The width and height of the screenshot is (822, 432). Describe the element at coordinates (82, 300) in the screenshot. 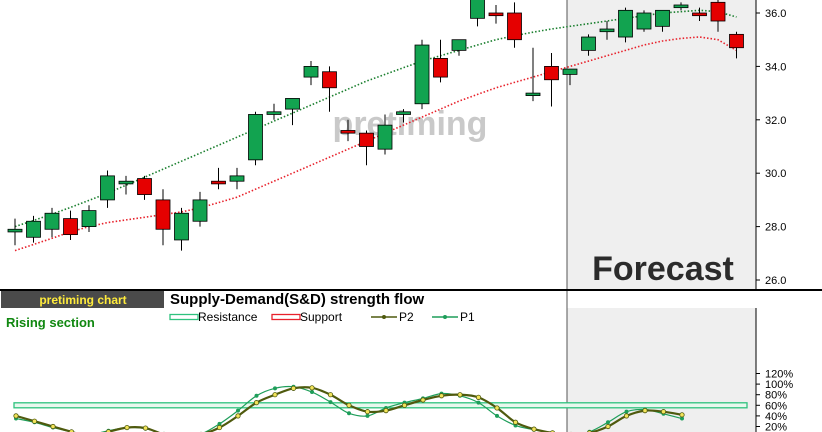

I see `badge-label: pretiming chart` at that location.